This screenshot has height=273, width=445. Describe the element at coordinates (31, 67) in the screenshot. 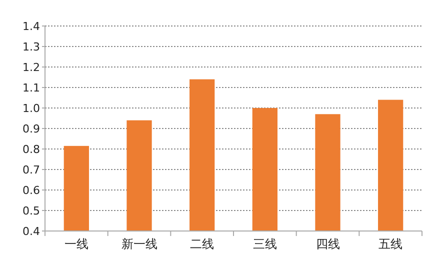

I see `y-tick-label: 1.2` at that location.